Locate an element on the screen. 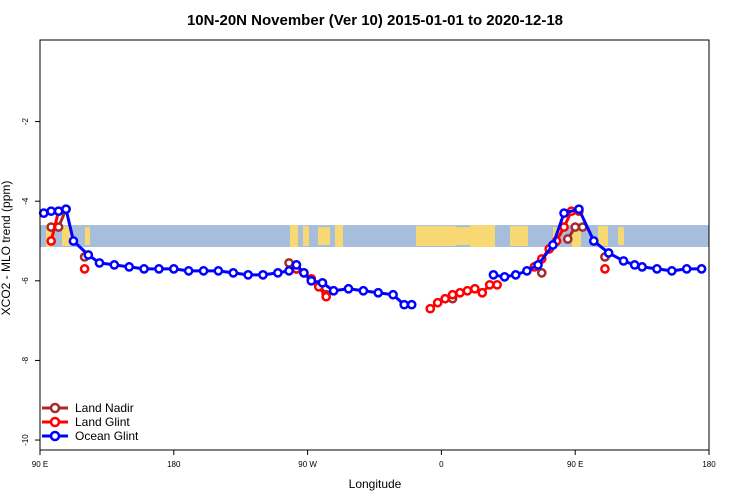  map-band is located at coordinates (374, 236).